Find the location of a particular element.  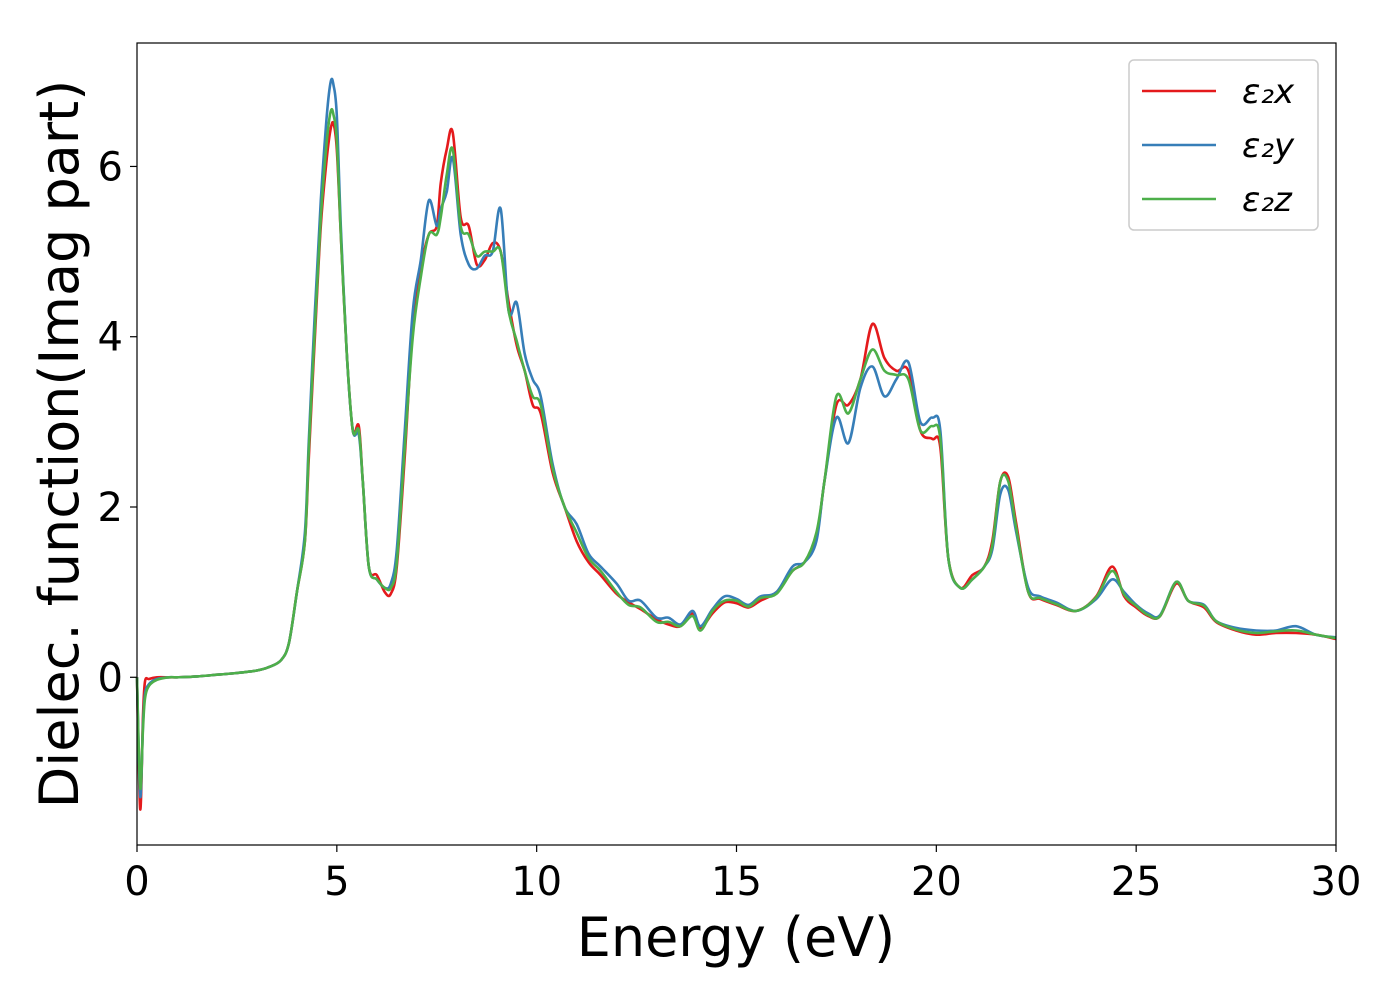

x-axis-label: Energy (eV) is located at coordinates (736, 937).